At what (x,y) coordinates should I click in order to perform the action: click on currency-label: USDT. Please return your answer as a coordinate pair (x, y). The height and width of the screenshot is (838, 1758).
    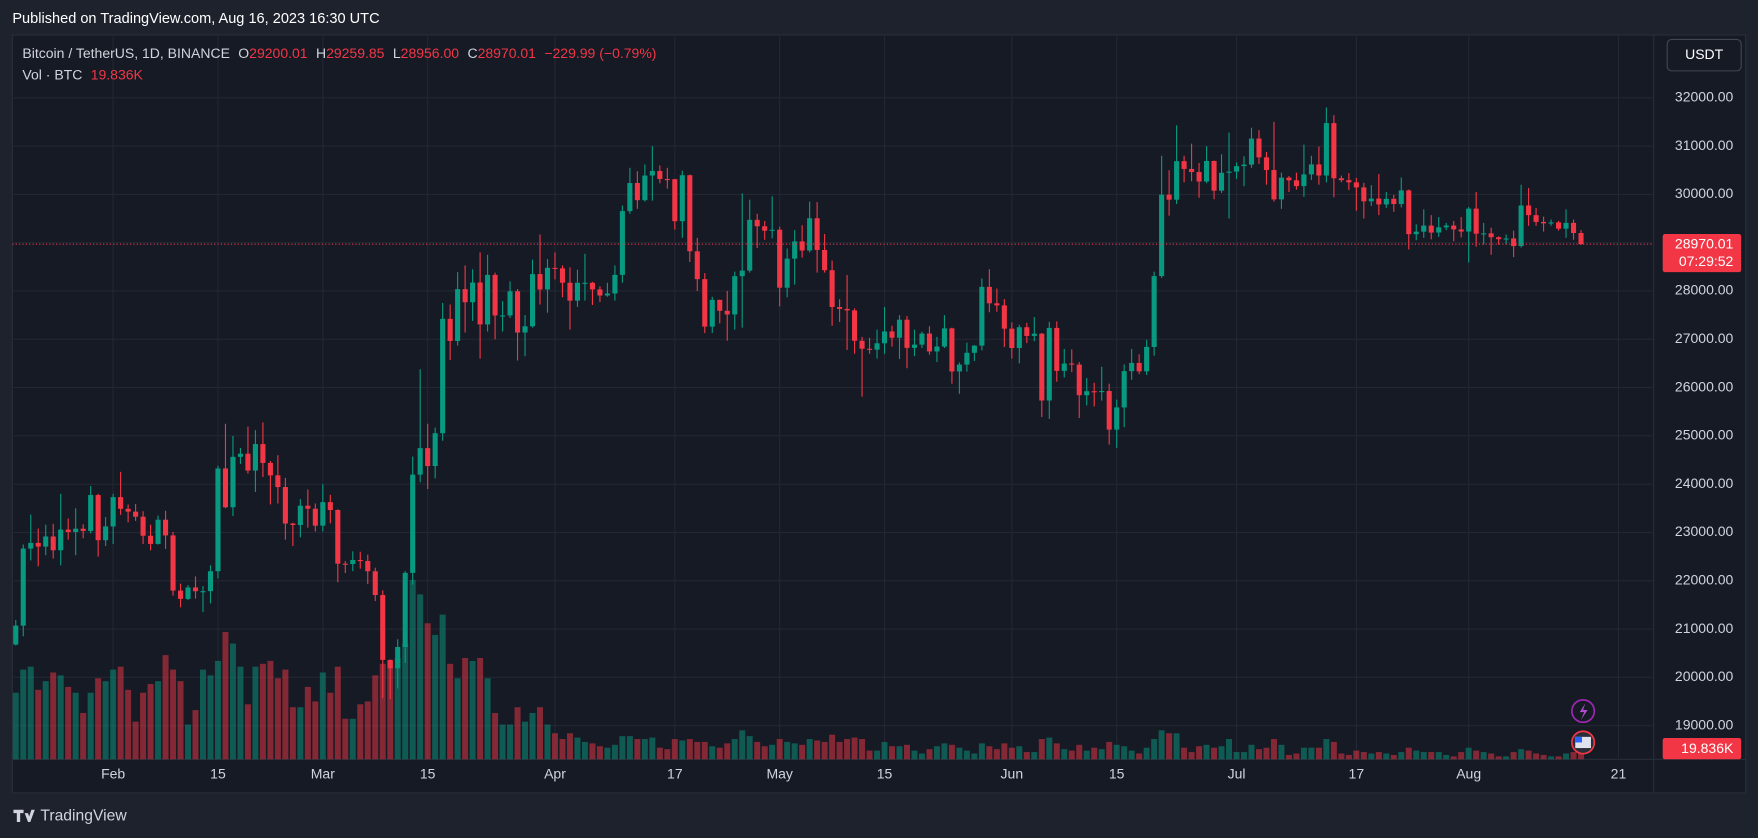
    Looking at the image, I should click on (1704, 54).